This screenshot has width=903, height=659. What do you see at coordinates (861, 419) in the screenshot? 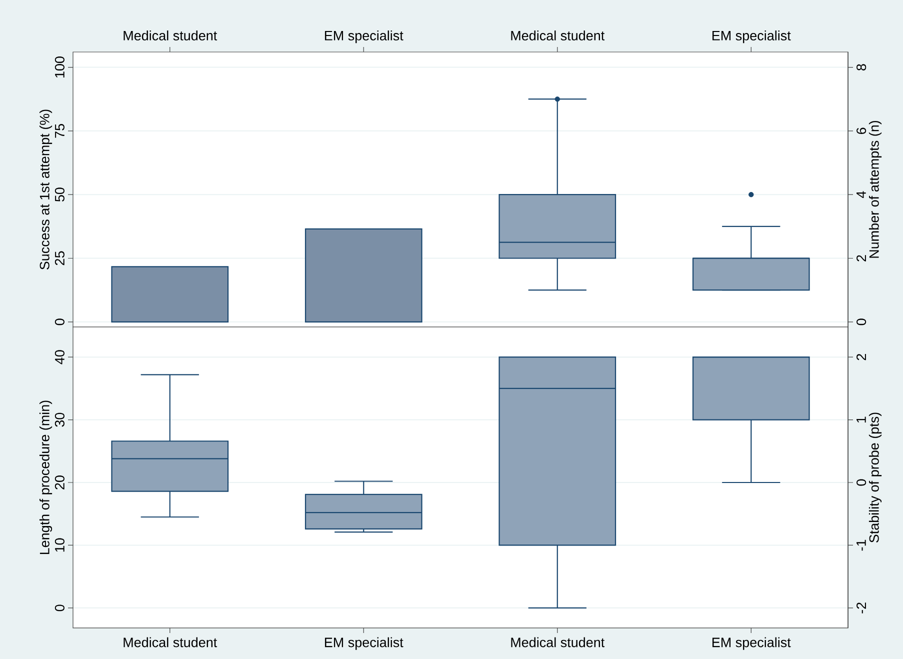
I see `y2-tick-label: 1` at bounding box center [861, 419].